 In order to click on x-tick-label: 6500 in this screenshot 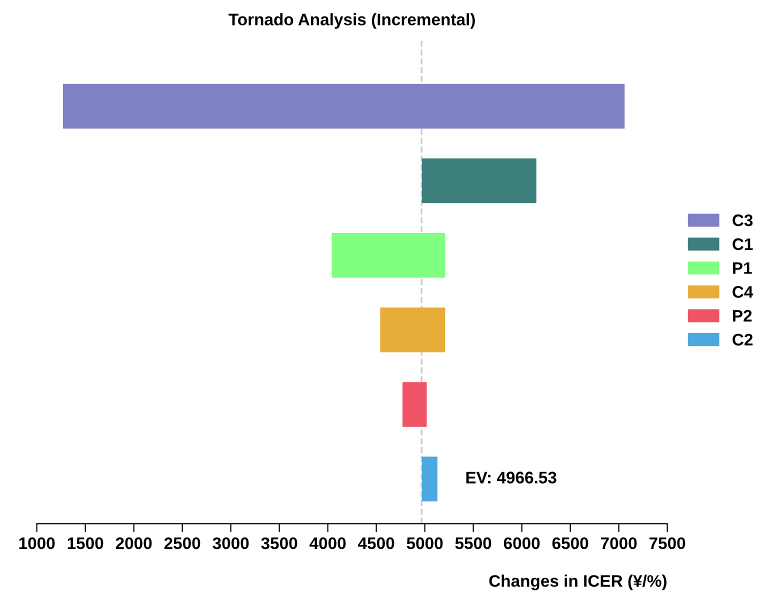, I will do `click(570, 543)`.